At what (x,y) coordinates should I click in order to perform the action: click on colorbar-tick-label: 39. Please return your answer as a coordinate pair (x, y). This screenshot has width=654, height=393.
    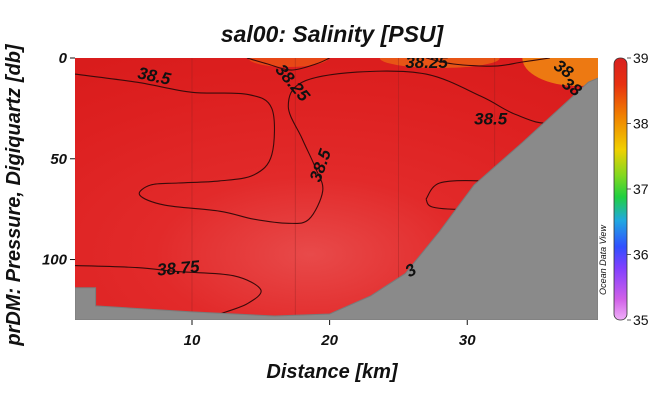
    Looking at the image, I should click on (641, 58).